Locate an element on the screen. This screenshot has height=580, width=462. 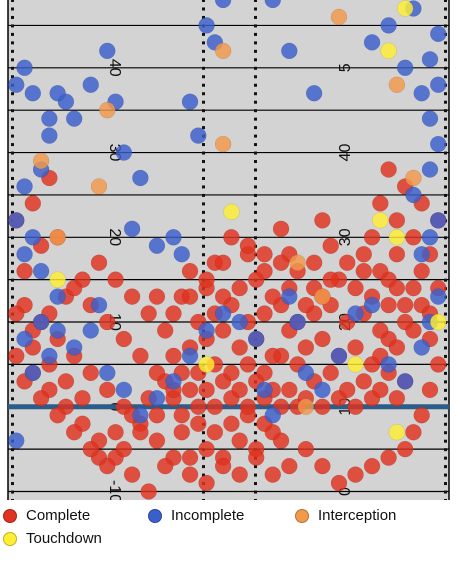
interception-point is located at coordinates (107, 110).